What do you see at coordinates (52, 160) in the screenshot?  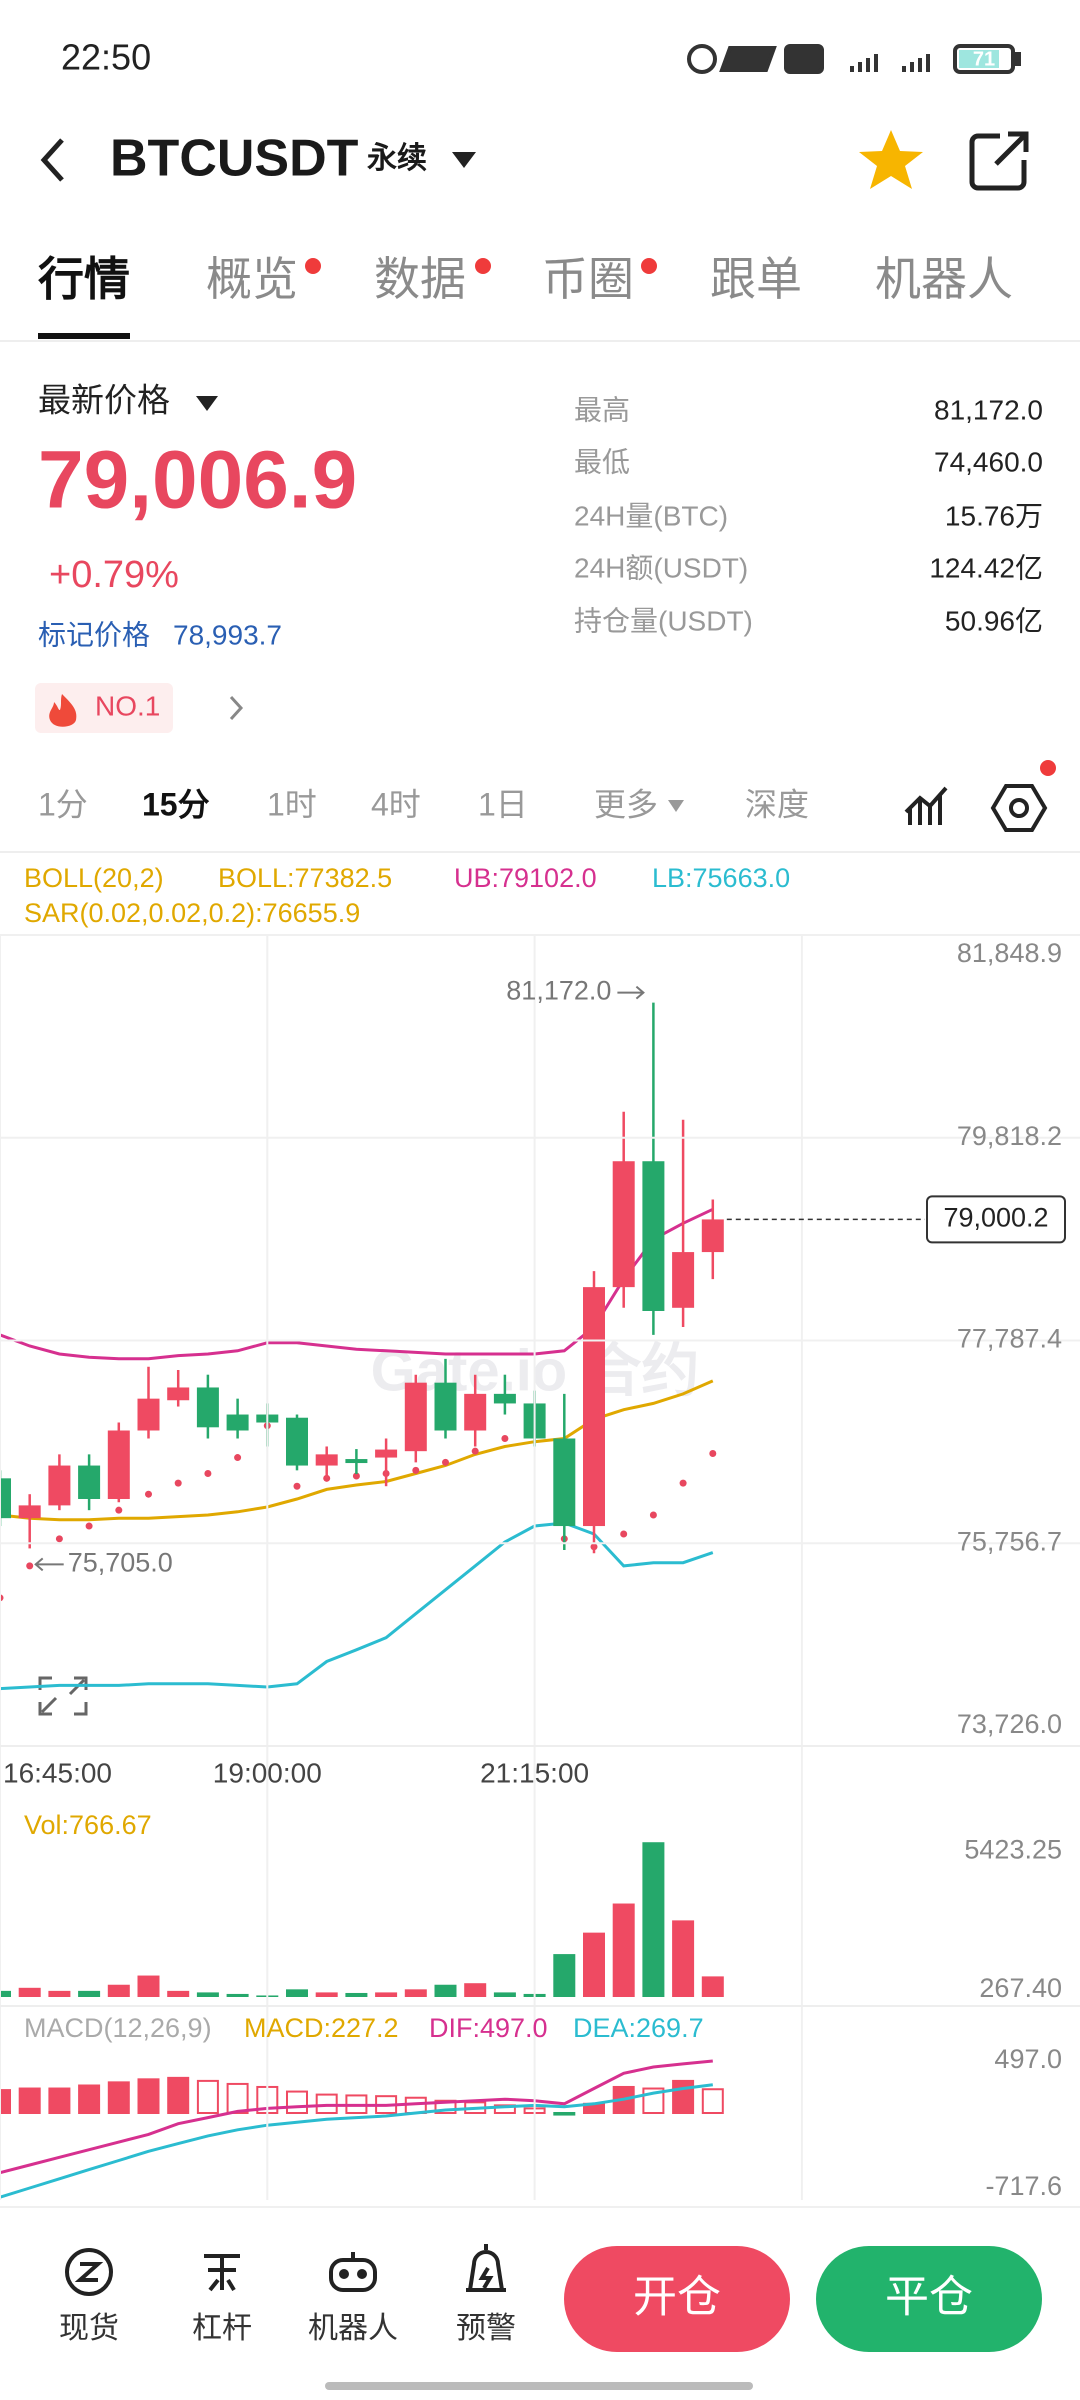 I see `back-button` at bounding box center [52, 160].